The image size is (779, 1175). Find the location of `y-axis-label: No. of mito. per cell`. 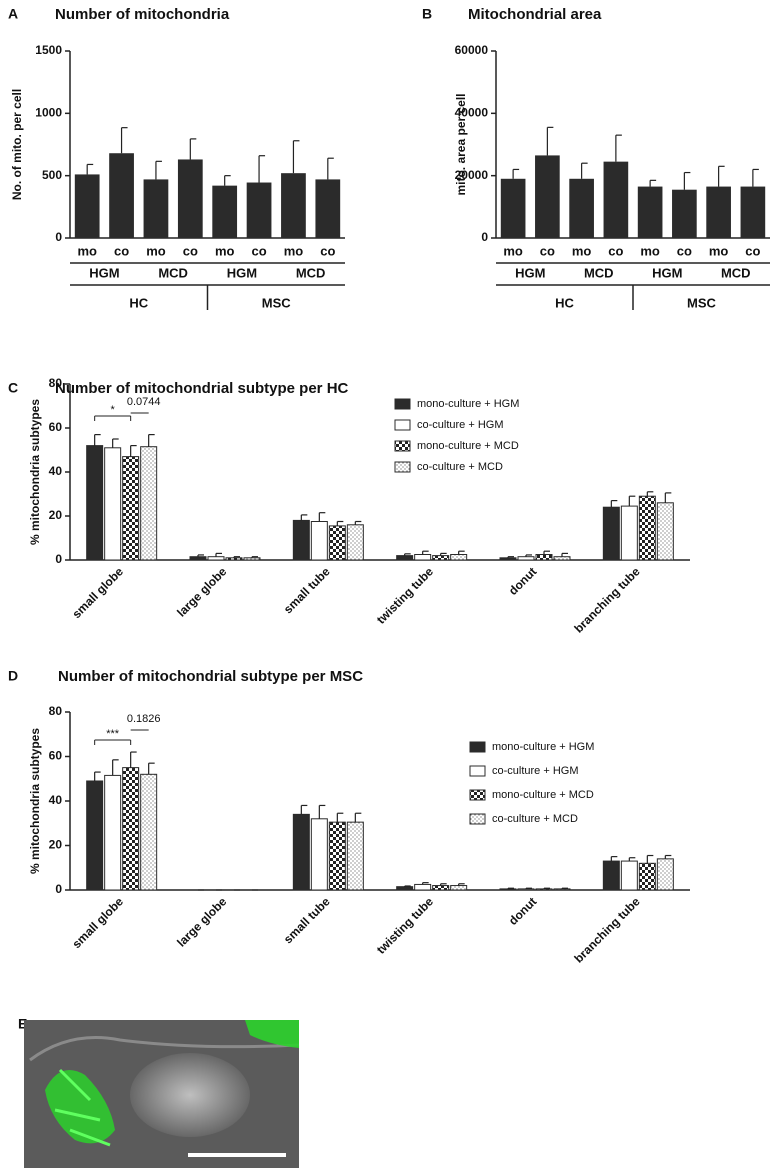

y-axis-label: No. of mito. per cell is located at coordinates (17, 144).